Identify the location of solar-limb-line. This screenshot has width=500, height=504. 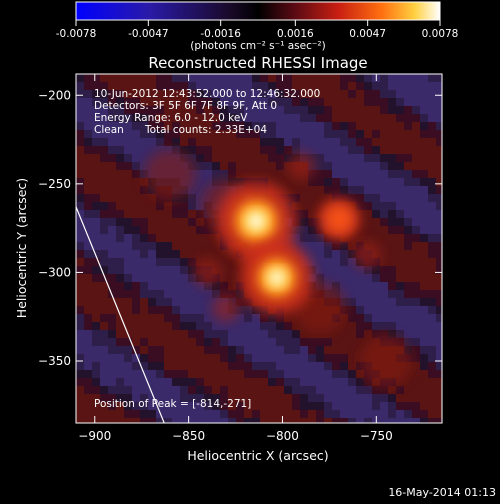
(120, 314).